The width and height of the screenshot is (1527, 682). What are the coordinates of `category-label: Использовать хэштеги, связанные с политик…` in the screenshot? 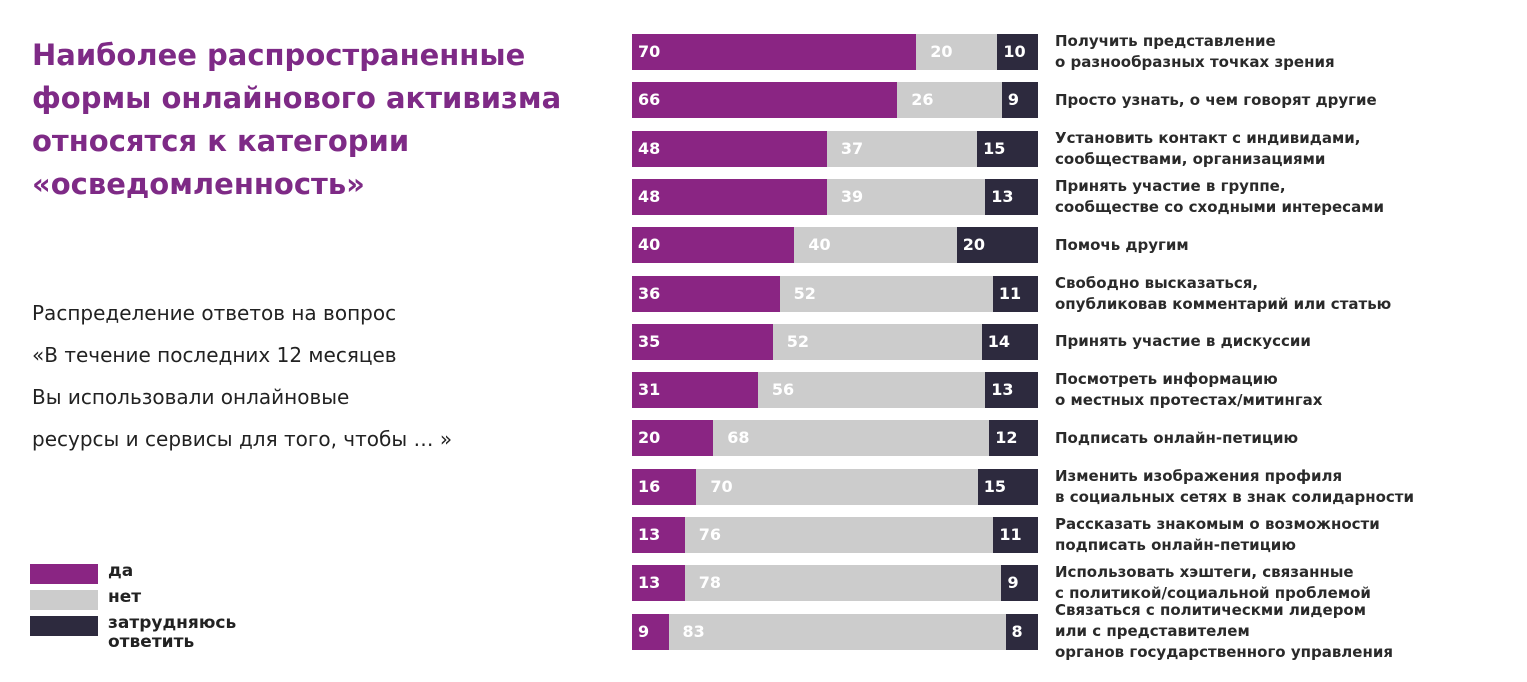 It's located at (1213, 583).